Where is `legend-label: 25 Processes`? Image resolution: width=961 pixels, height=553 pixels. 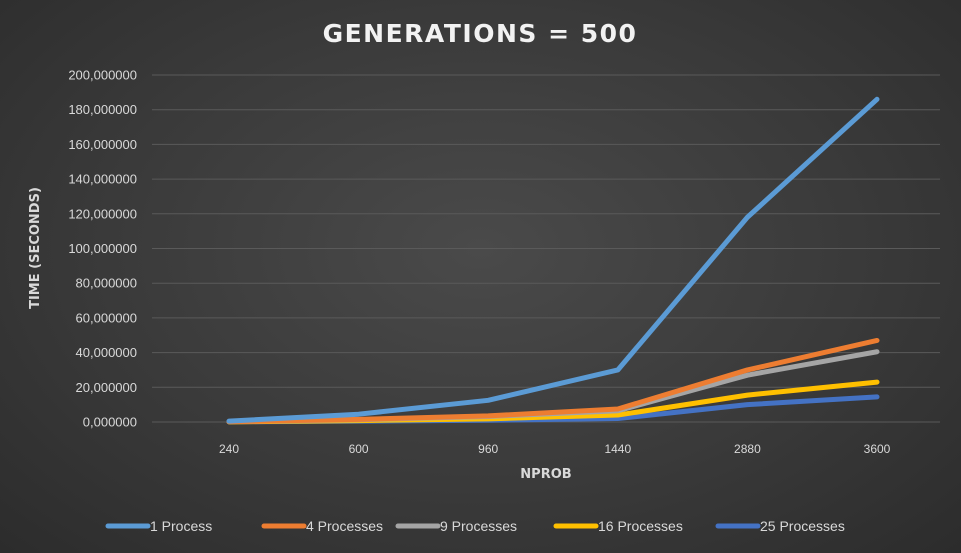
legend-label: 25 Processes is located at coordinates (802, 526).